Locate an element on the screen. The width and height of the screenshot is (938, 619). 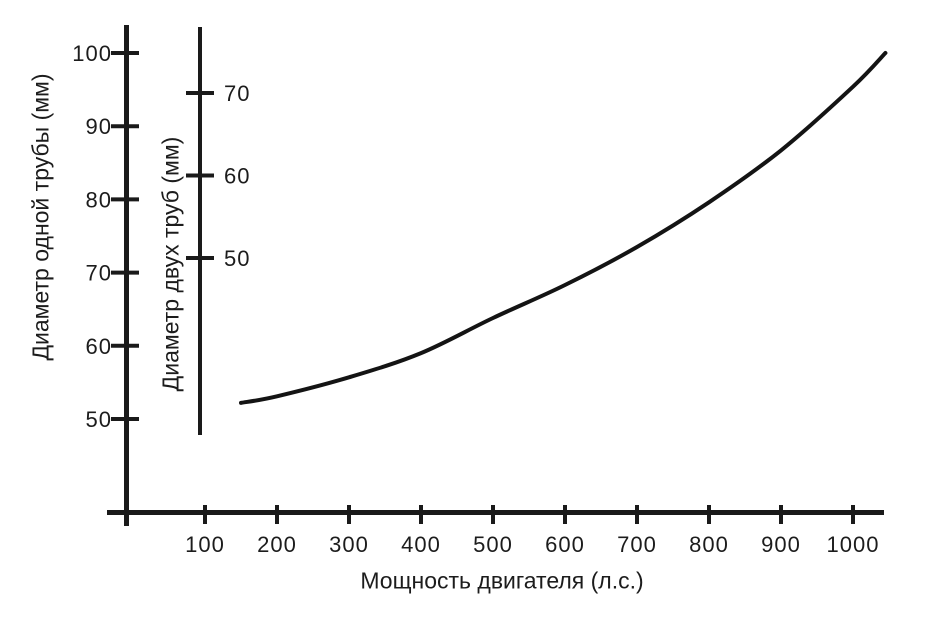
x-tick-label-800: 800 is located at coordinates (709, 544).